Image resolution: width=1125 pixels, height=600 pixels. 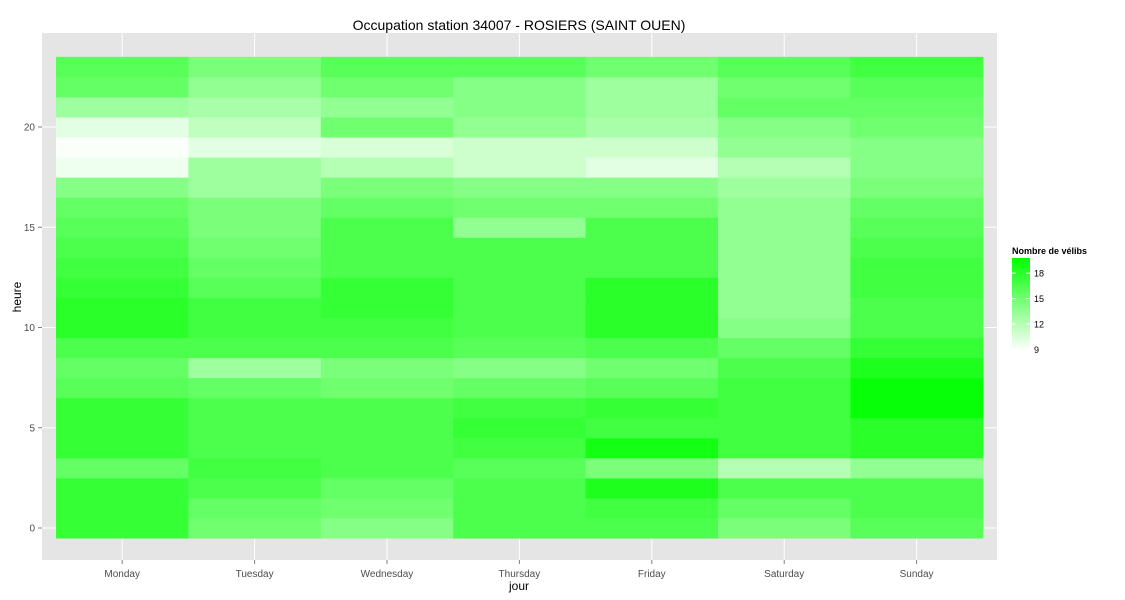 I want to click on y-axis-ticks: 0 5 10 15 20, so click(x=33, y=329).